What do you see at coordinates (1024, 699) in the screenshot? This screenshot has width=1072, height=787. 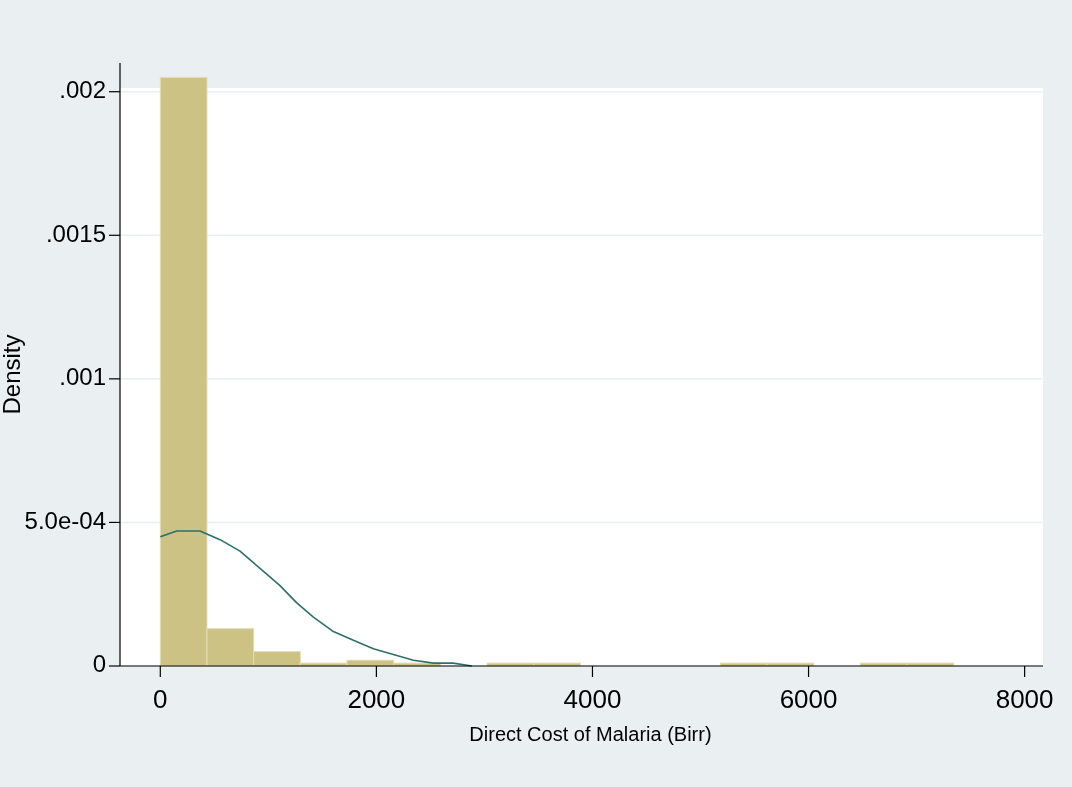 I see `x-tick-label: 8000` at bounding box center [1024, 699].